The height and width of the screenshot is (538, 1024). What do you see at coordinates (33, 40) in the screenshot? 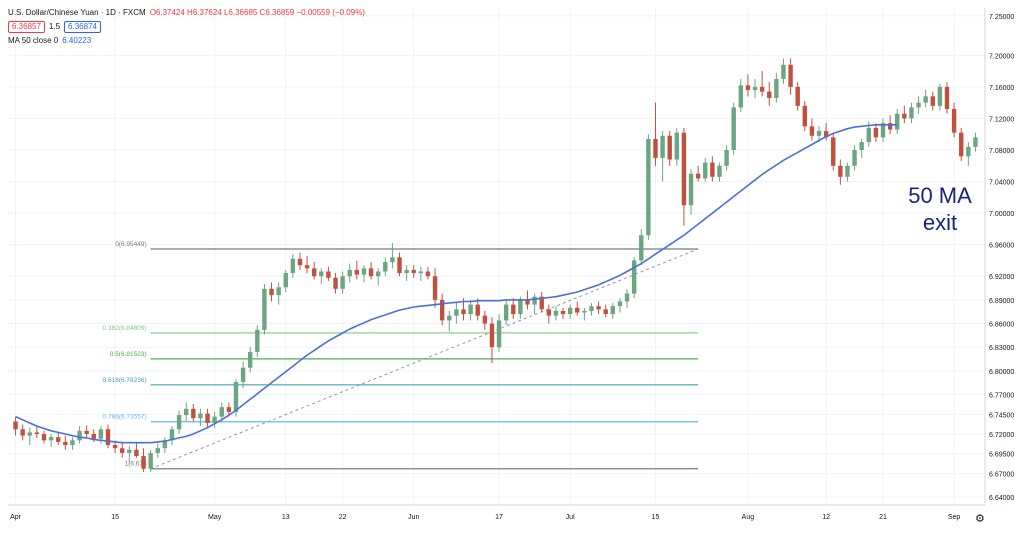
I see `ma-indicator-label: MA 50 close 0` at bounding box center [33, 40].